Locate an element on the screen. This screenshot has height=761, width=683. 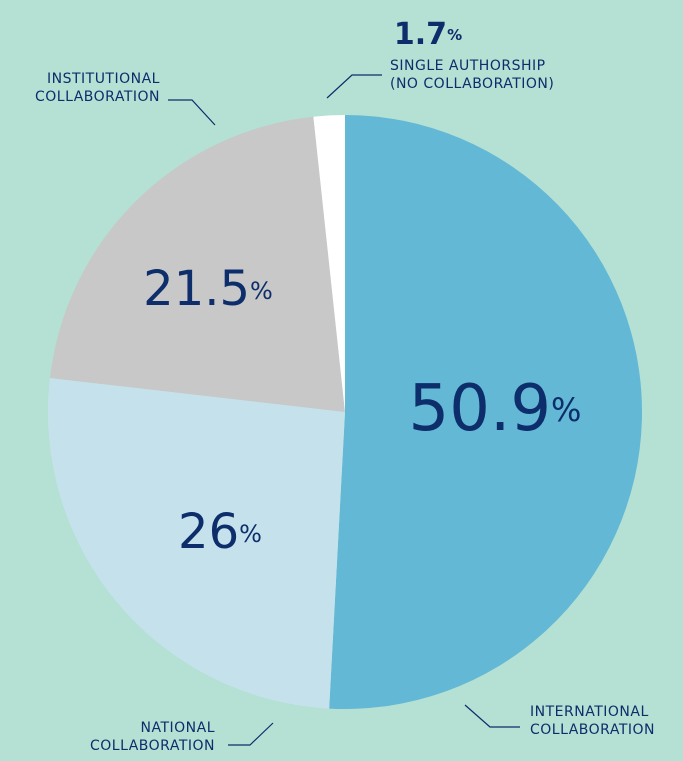
data-label-value: 26 is located at coordinates (208, 532).